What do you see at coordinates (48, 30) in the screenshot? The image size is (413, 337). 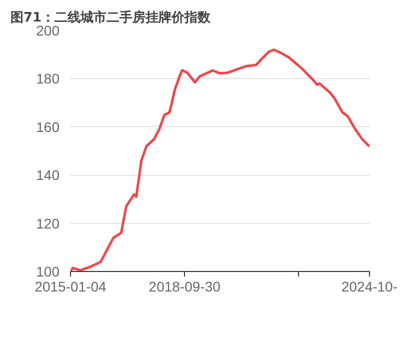 I see `y-tick-label: 200` at bounding box center [48, 30].